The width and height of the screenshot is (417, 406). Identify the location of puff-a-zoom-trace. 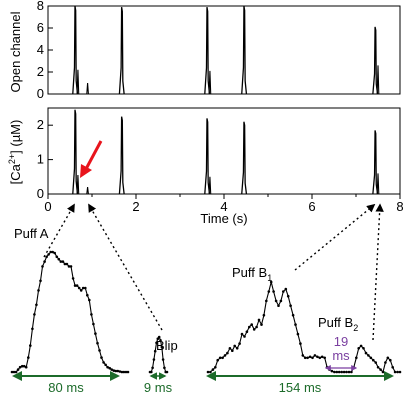
(70, 312).